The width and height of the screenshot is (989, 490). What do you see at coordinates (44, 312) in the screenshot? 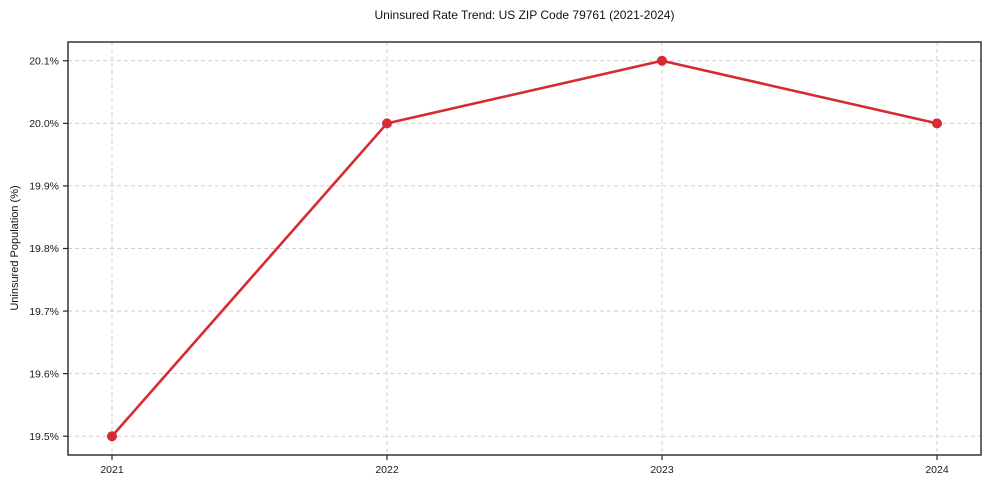
I see `y-tick-label: 19.7%` at bounding box center [44, 312].